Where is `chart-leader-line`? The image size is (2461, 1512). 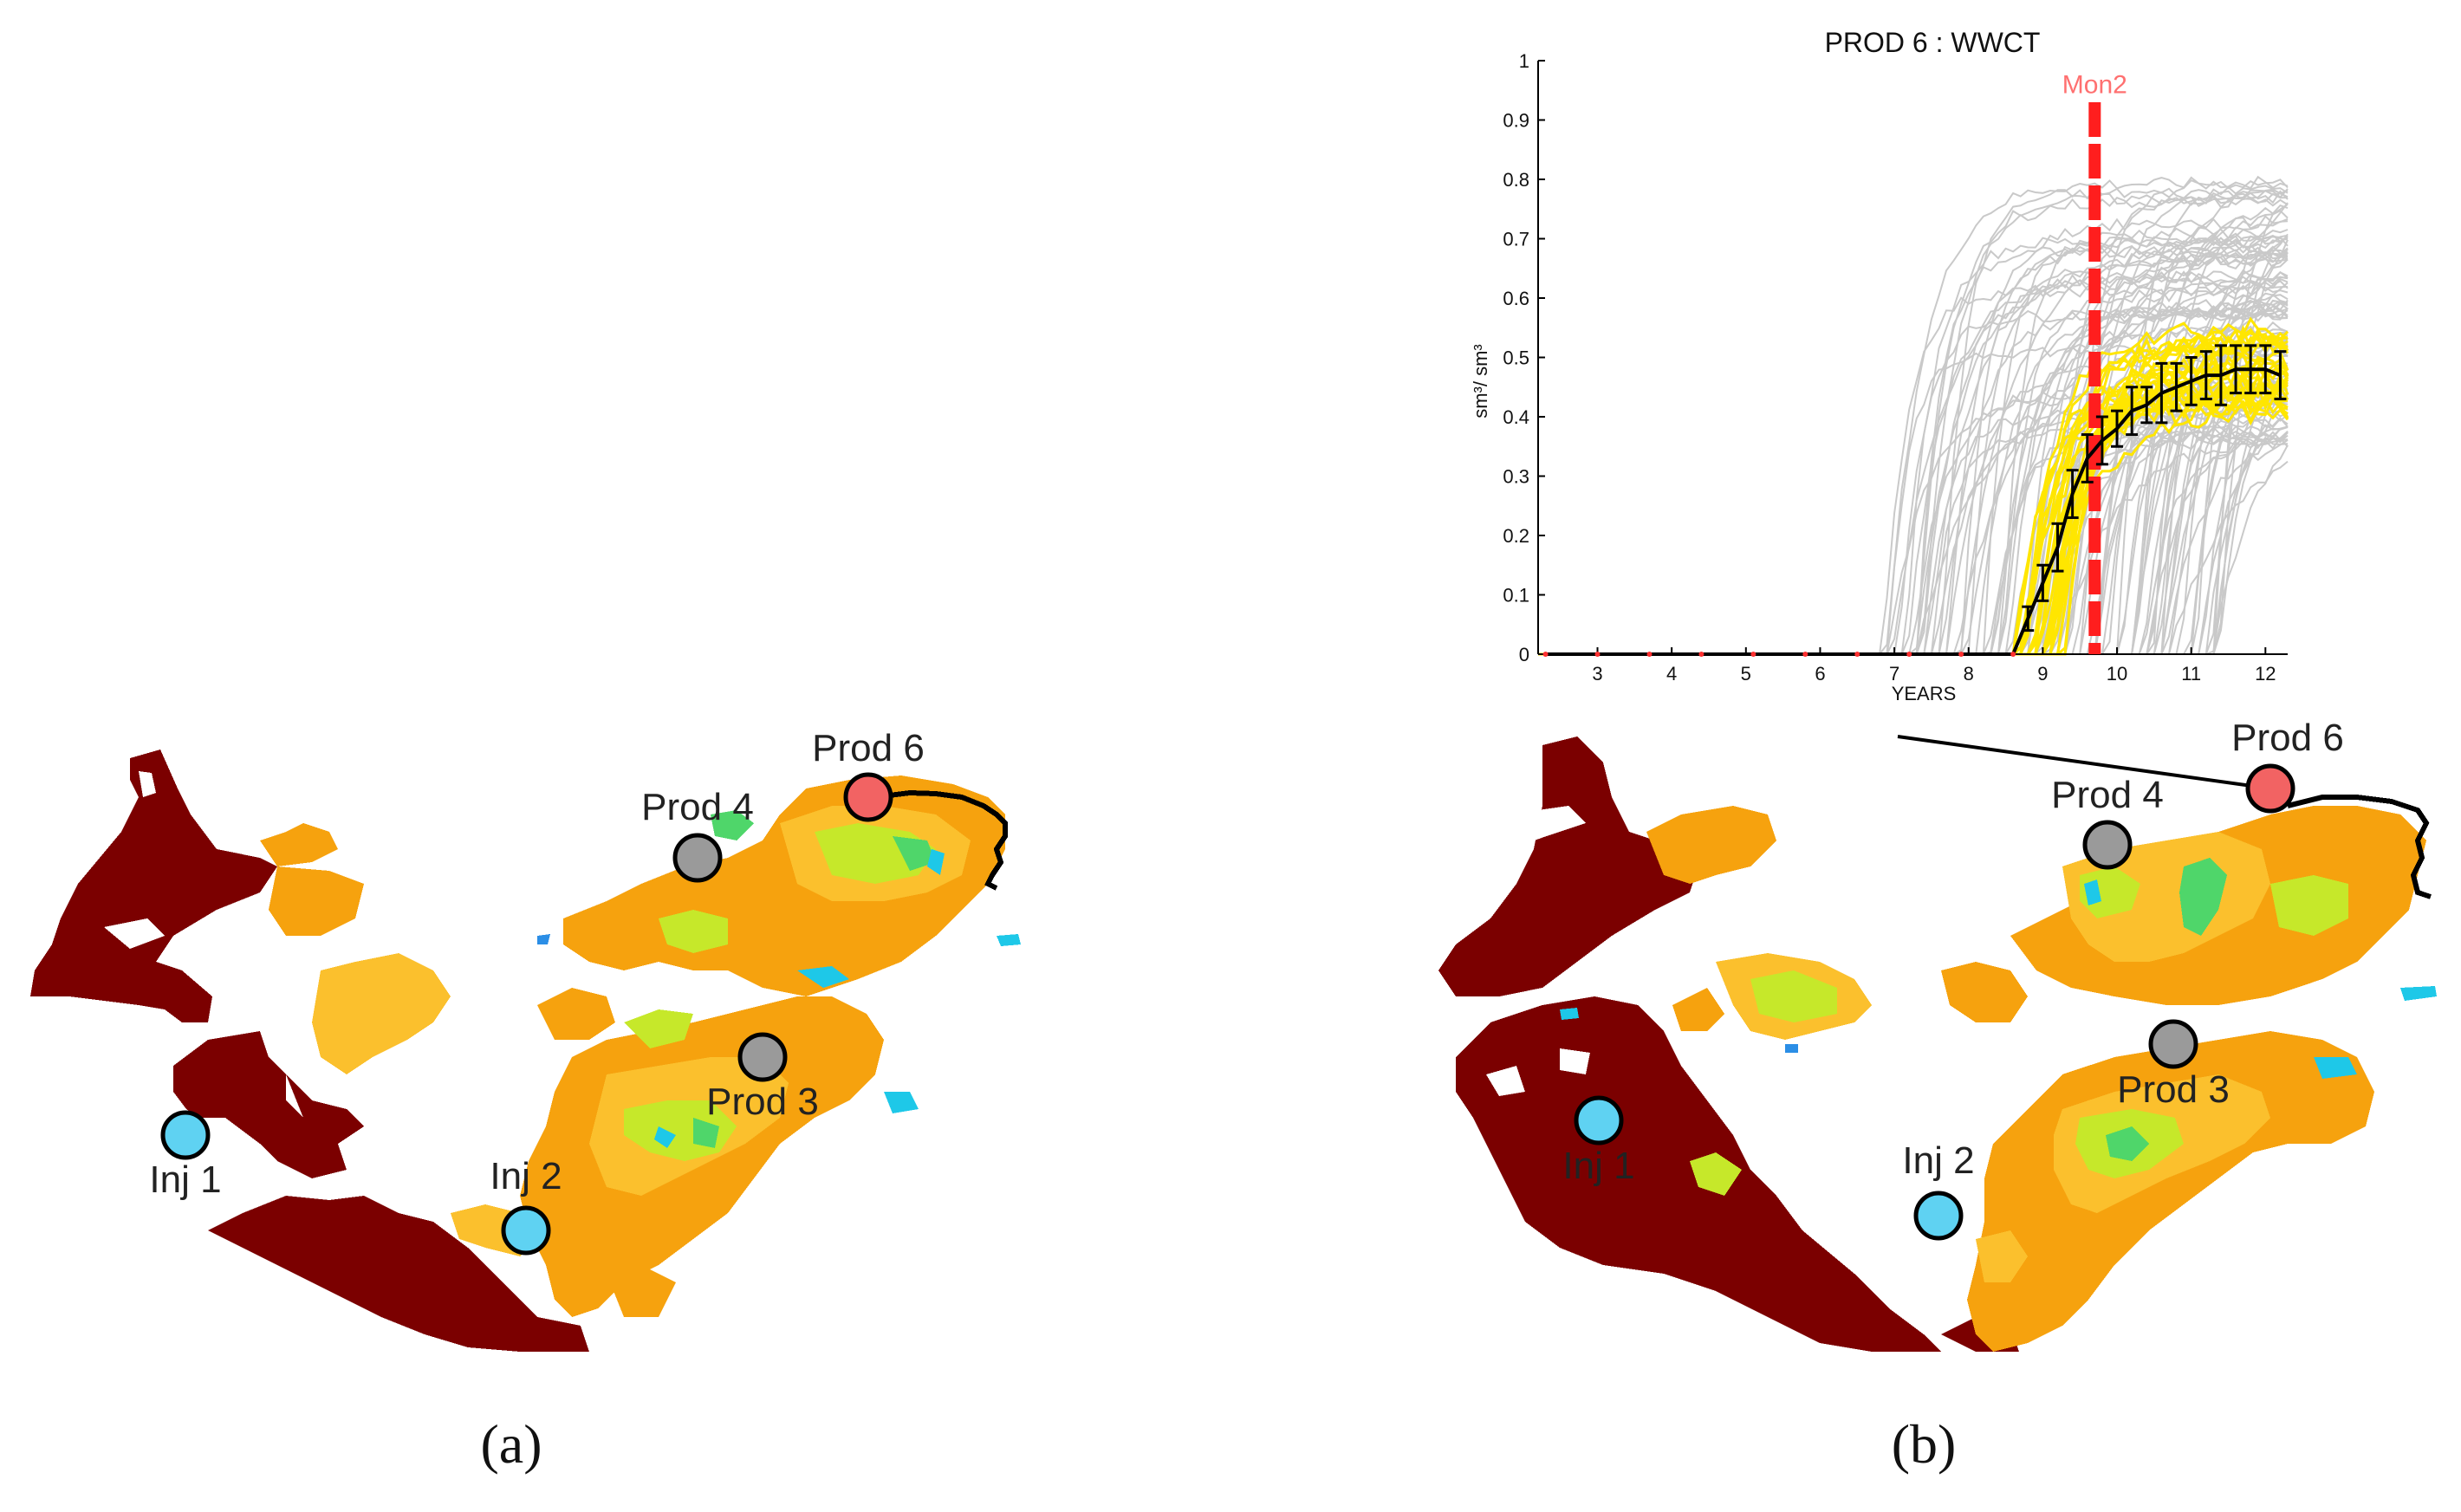
chart-leader-line is located at coordinates (2084, 762).